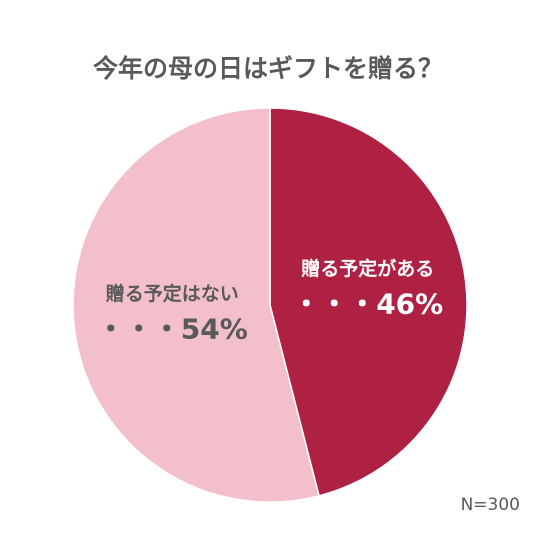 This screenshot has width=536, height=550. What do you see at coordinates (367, 268) in the screenshot?
I see `slice-label: 贈る予定がある` at bounding box center [367, 268].